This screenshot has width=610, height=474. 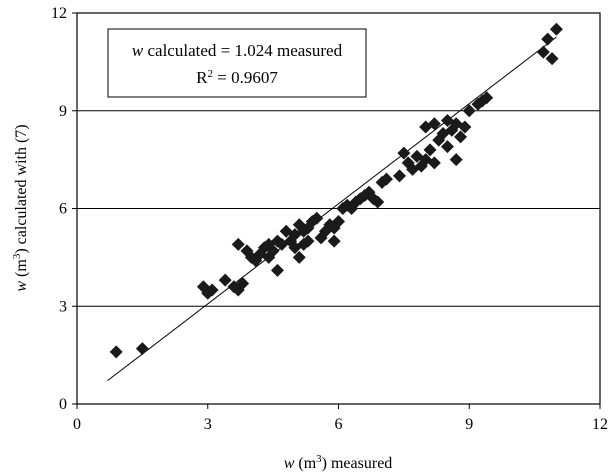 I want to click on r-squared-sup: 2, so click(x=211, y=74).